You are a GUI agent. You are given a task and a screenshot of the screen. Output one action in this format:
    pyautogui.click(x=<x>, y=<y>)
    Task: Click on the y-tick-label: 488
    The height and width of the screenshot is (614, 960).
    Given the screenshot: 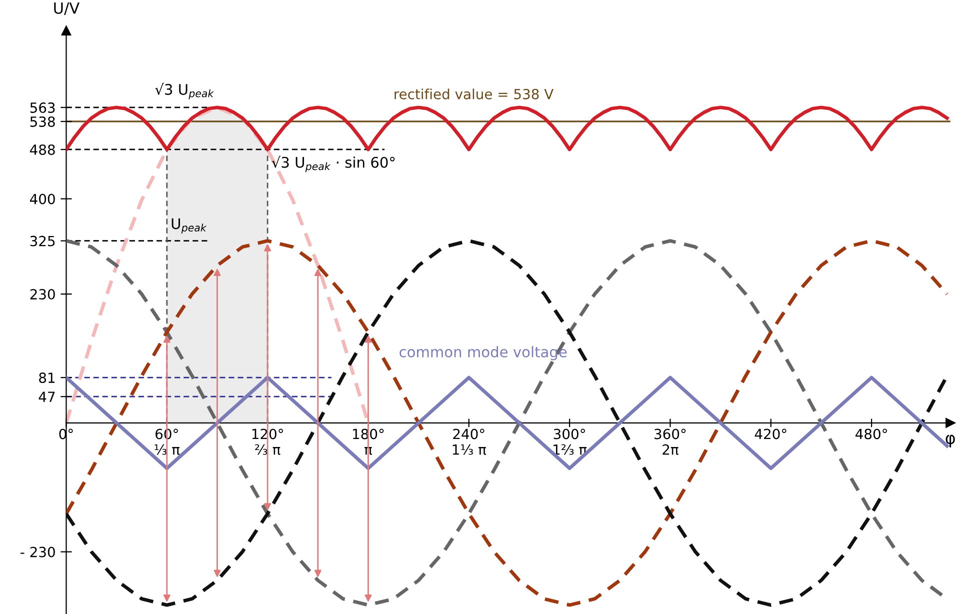 What is the action you would take?
    pyautogui.click(x=42, y=149)
    